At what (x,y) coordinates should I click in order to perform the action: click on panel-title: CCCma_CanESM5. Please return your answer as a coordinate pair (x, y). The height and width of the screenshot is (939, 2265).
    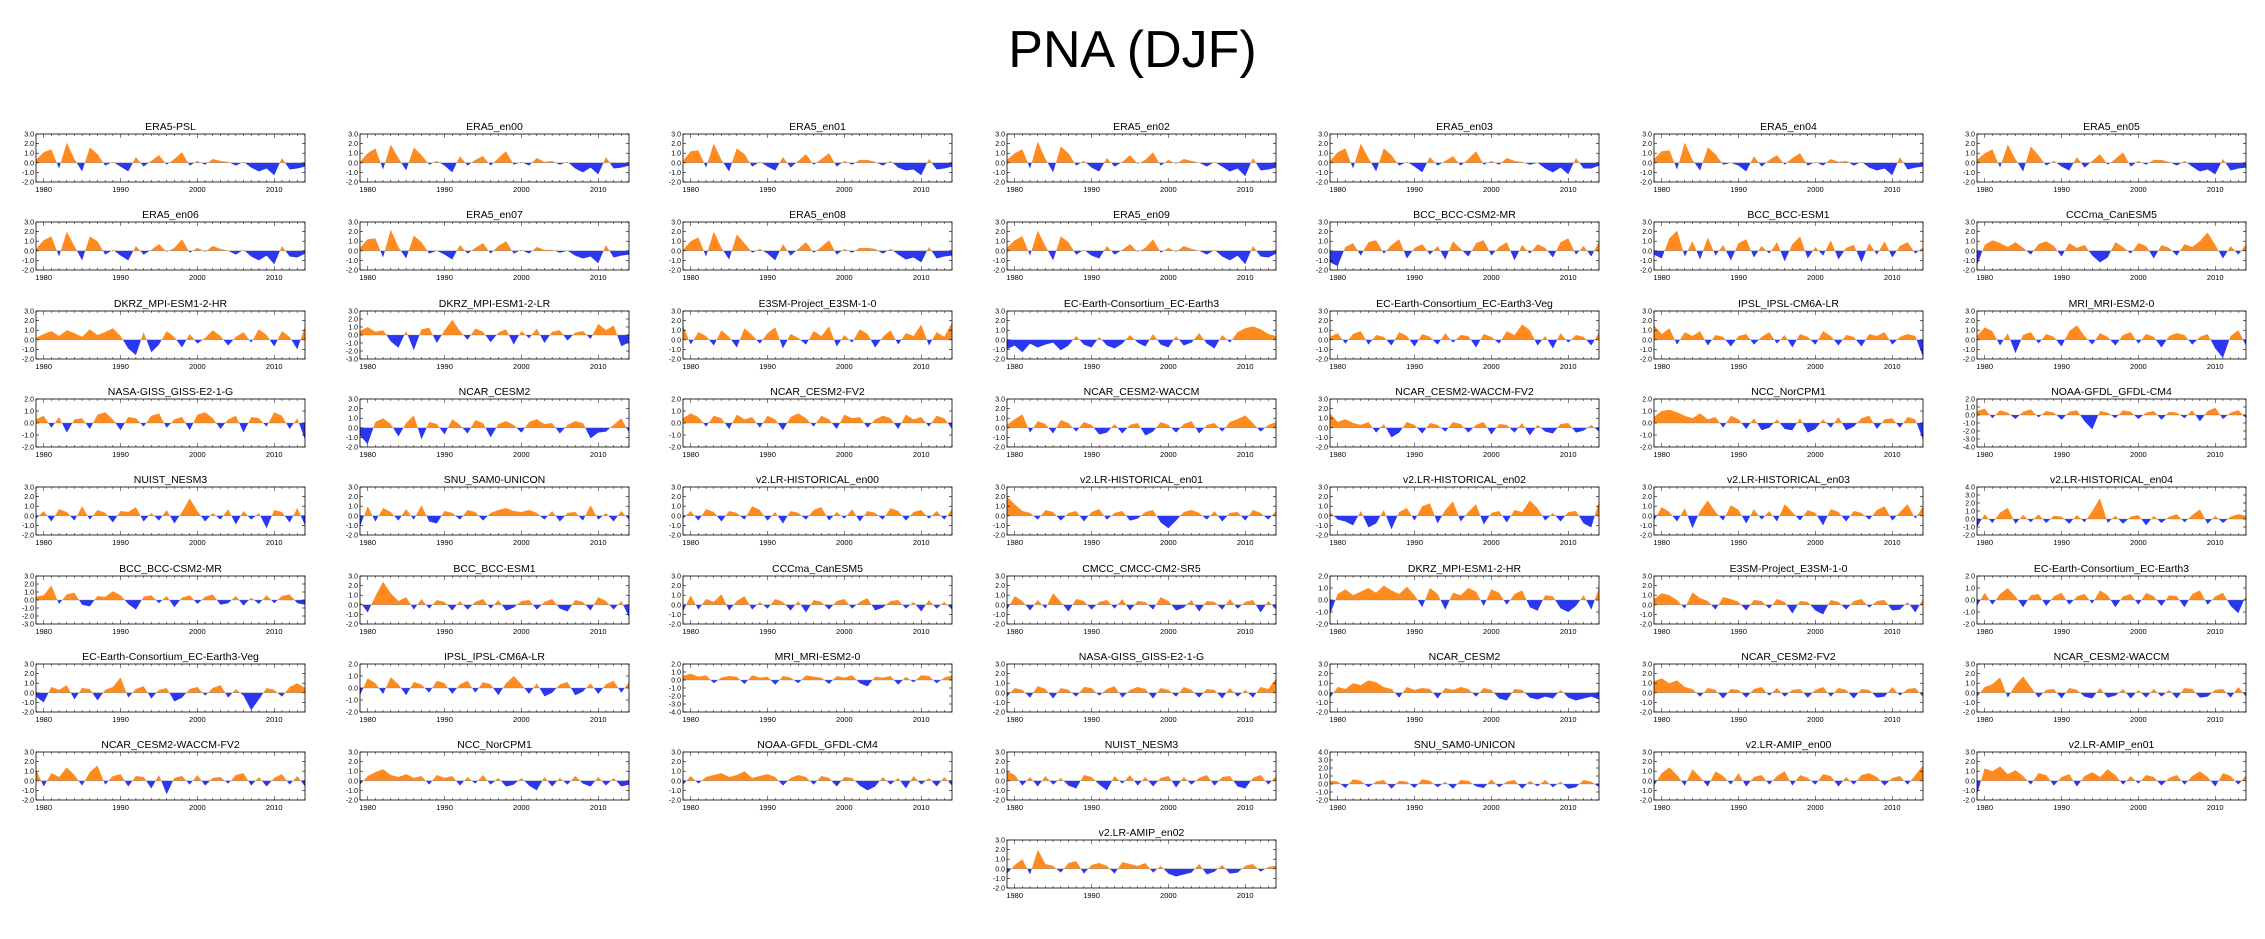
    Looking at the image, I should click on (817, 569).